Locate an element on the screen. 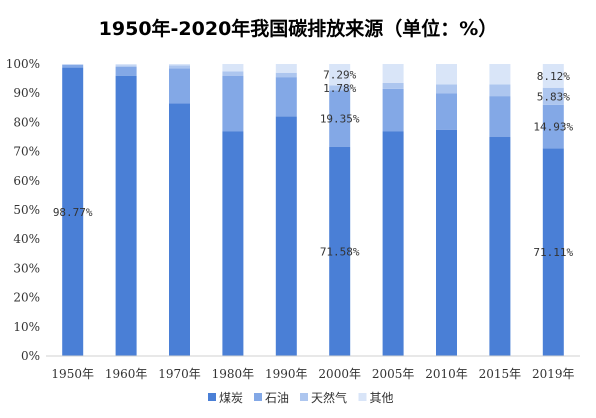 This screenshot has width=596, height=418. y-tick-label: 90% is located at coordinates (26, 93).